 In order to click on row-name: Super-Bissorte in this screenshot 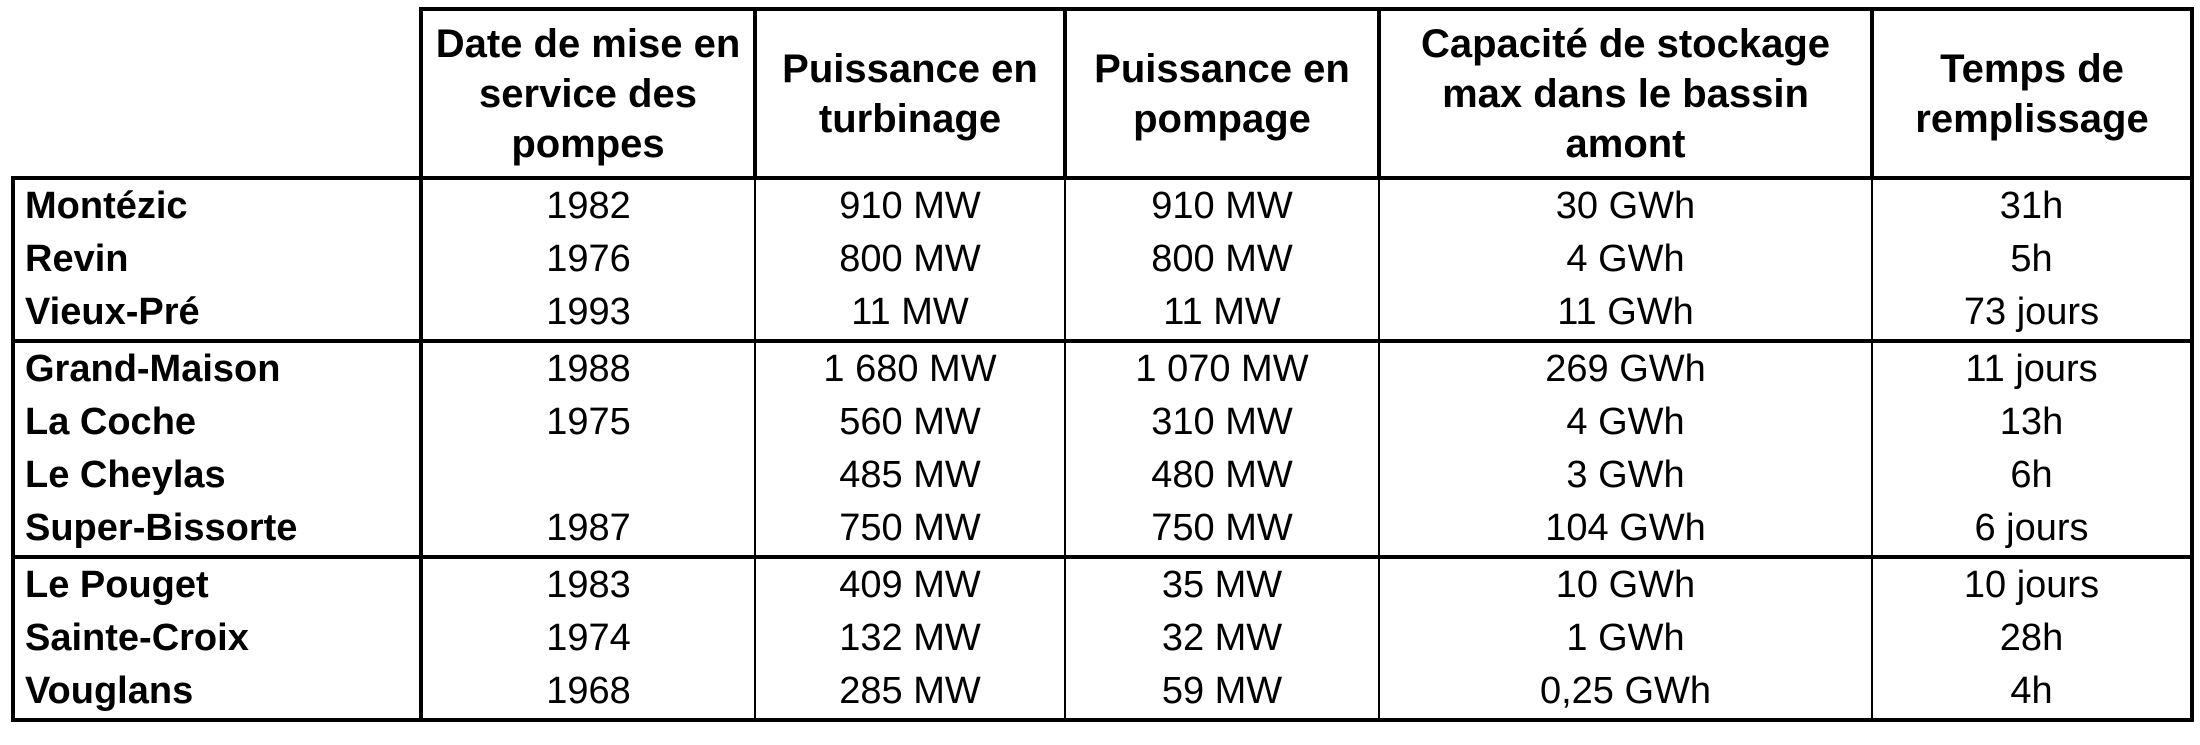, I will do `click(217, 529)`.